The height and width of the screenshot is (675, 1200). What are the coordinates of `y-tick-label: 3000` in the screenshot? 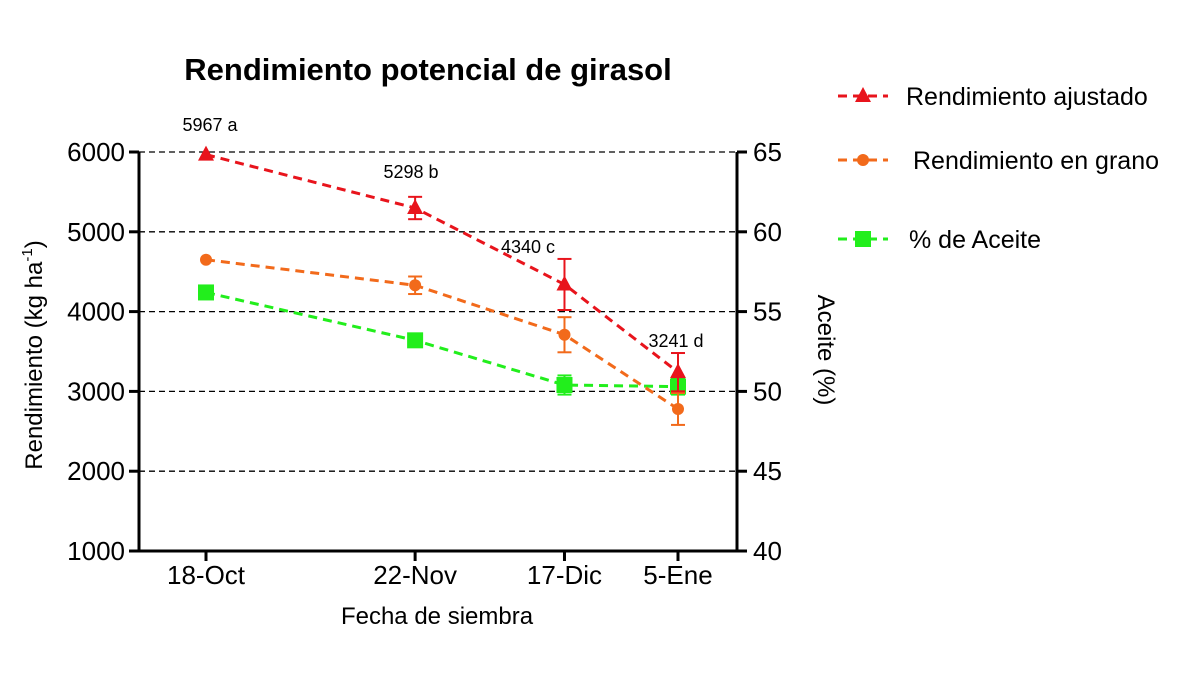 It's located at (96, 391).